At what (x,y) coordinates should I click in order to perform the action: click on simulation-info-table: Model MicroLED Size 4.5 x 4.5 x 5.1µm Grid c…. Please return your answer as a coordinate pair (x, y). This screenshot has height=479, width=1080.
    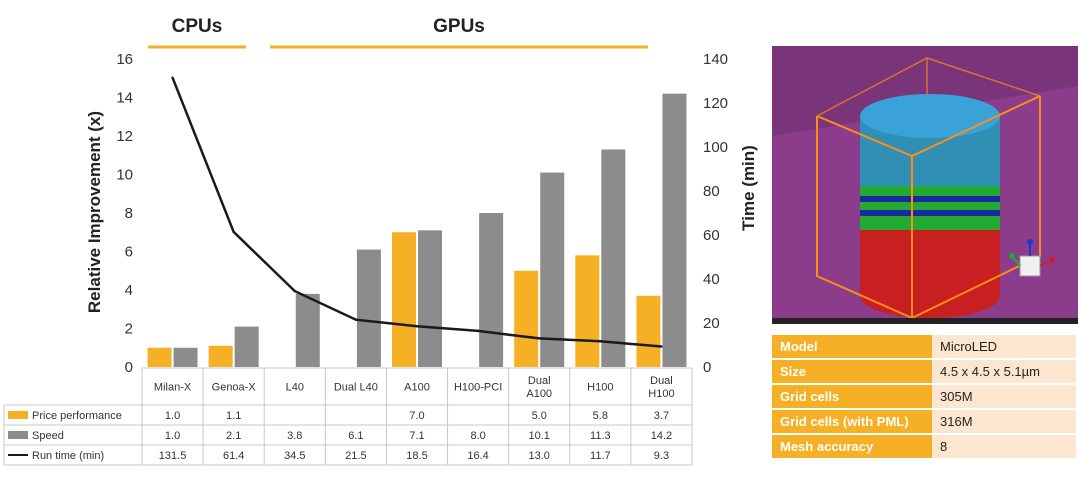
    Looking at the image, I should click on (924, 396).